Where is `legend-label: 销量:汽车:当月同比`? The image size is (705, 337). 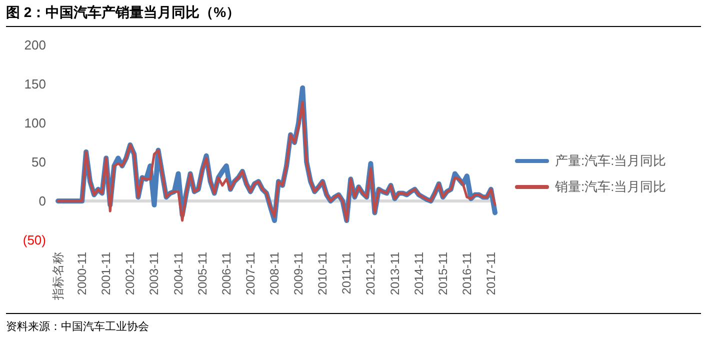 legend-label: 销量:汽车:当月同比 is located at coordinates (610, 187).